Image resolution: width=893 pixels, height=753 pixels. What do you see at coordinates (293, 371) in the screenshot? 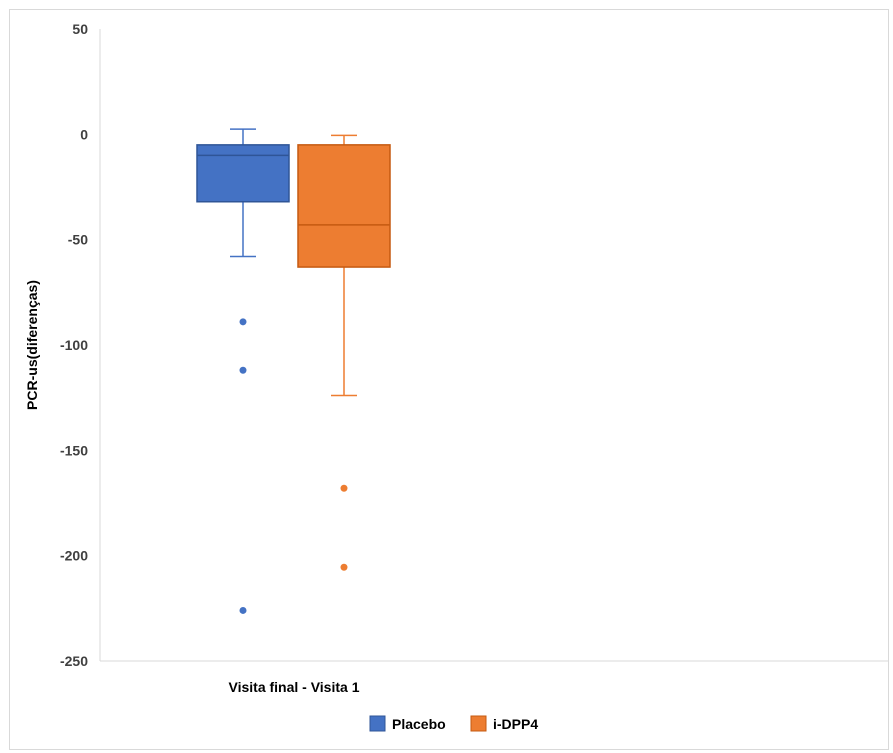
I see `box-series` at bounding box center [293, 371].